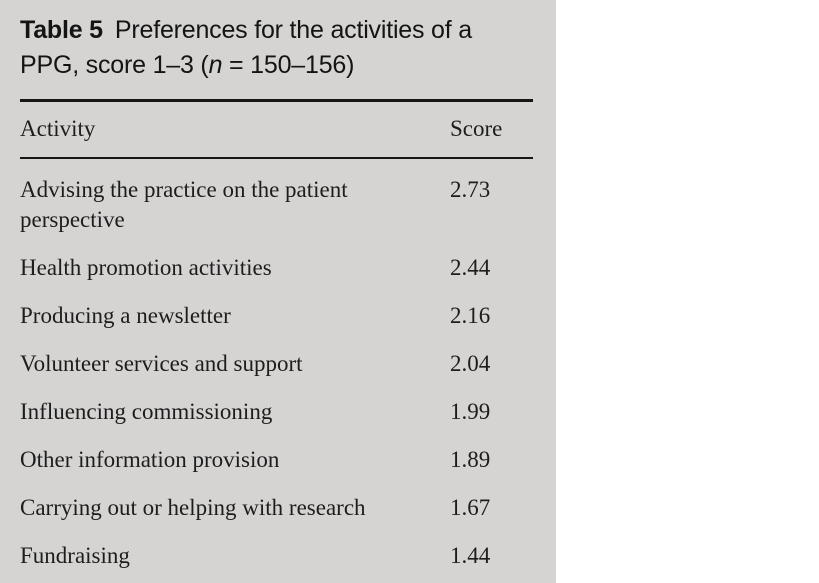 The height and width of the screenshot is (583, 819). I want to click on caption-text-line1: Preferences for the activities of a, so click(293, 30).